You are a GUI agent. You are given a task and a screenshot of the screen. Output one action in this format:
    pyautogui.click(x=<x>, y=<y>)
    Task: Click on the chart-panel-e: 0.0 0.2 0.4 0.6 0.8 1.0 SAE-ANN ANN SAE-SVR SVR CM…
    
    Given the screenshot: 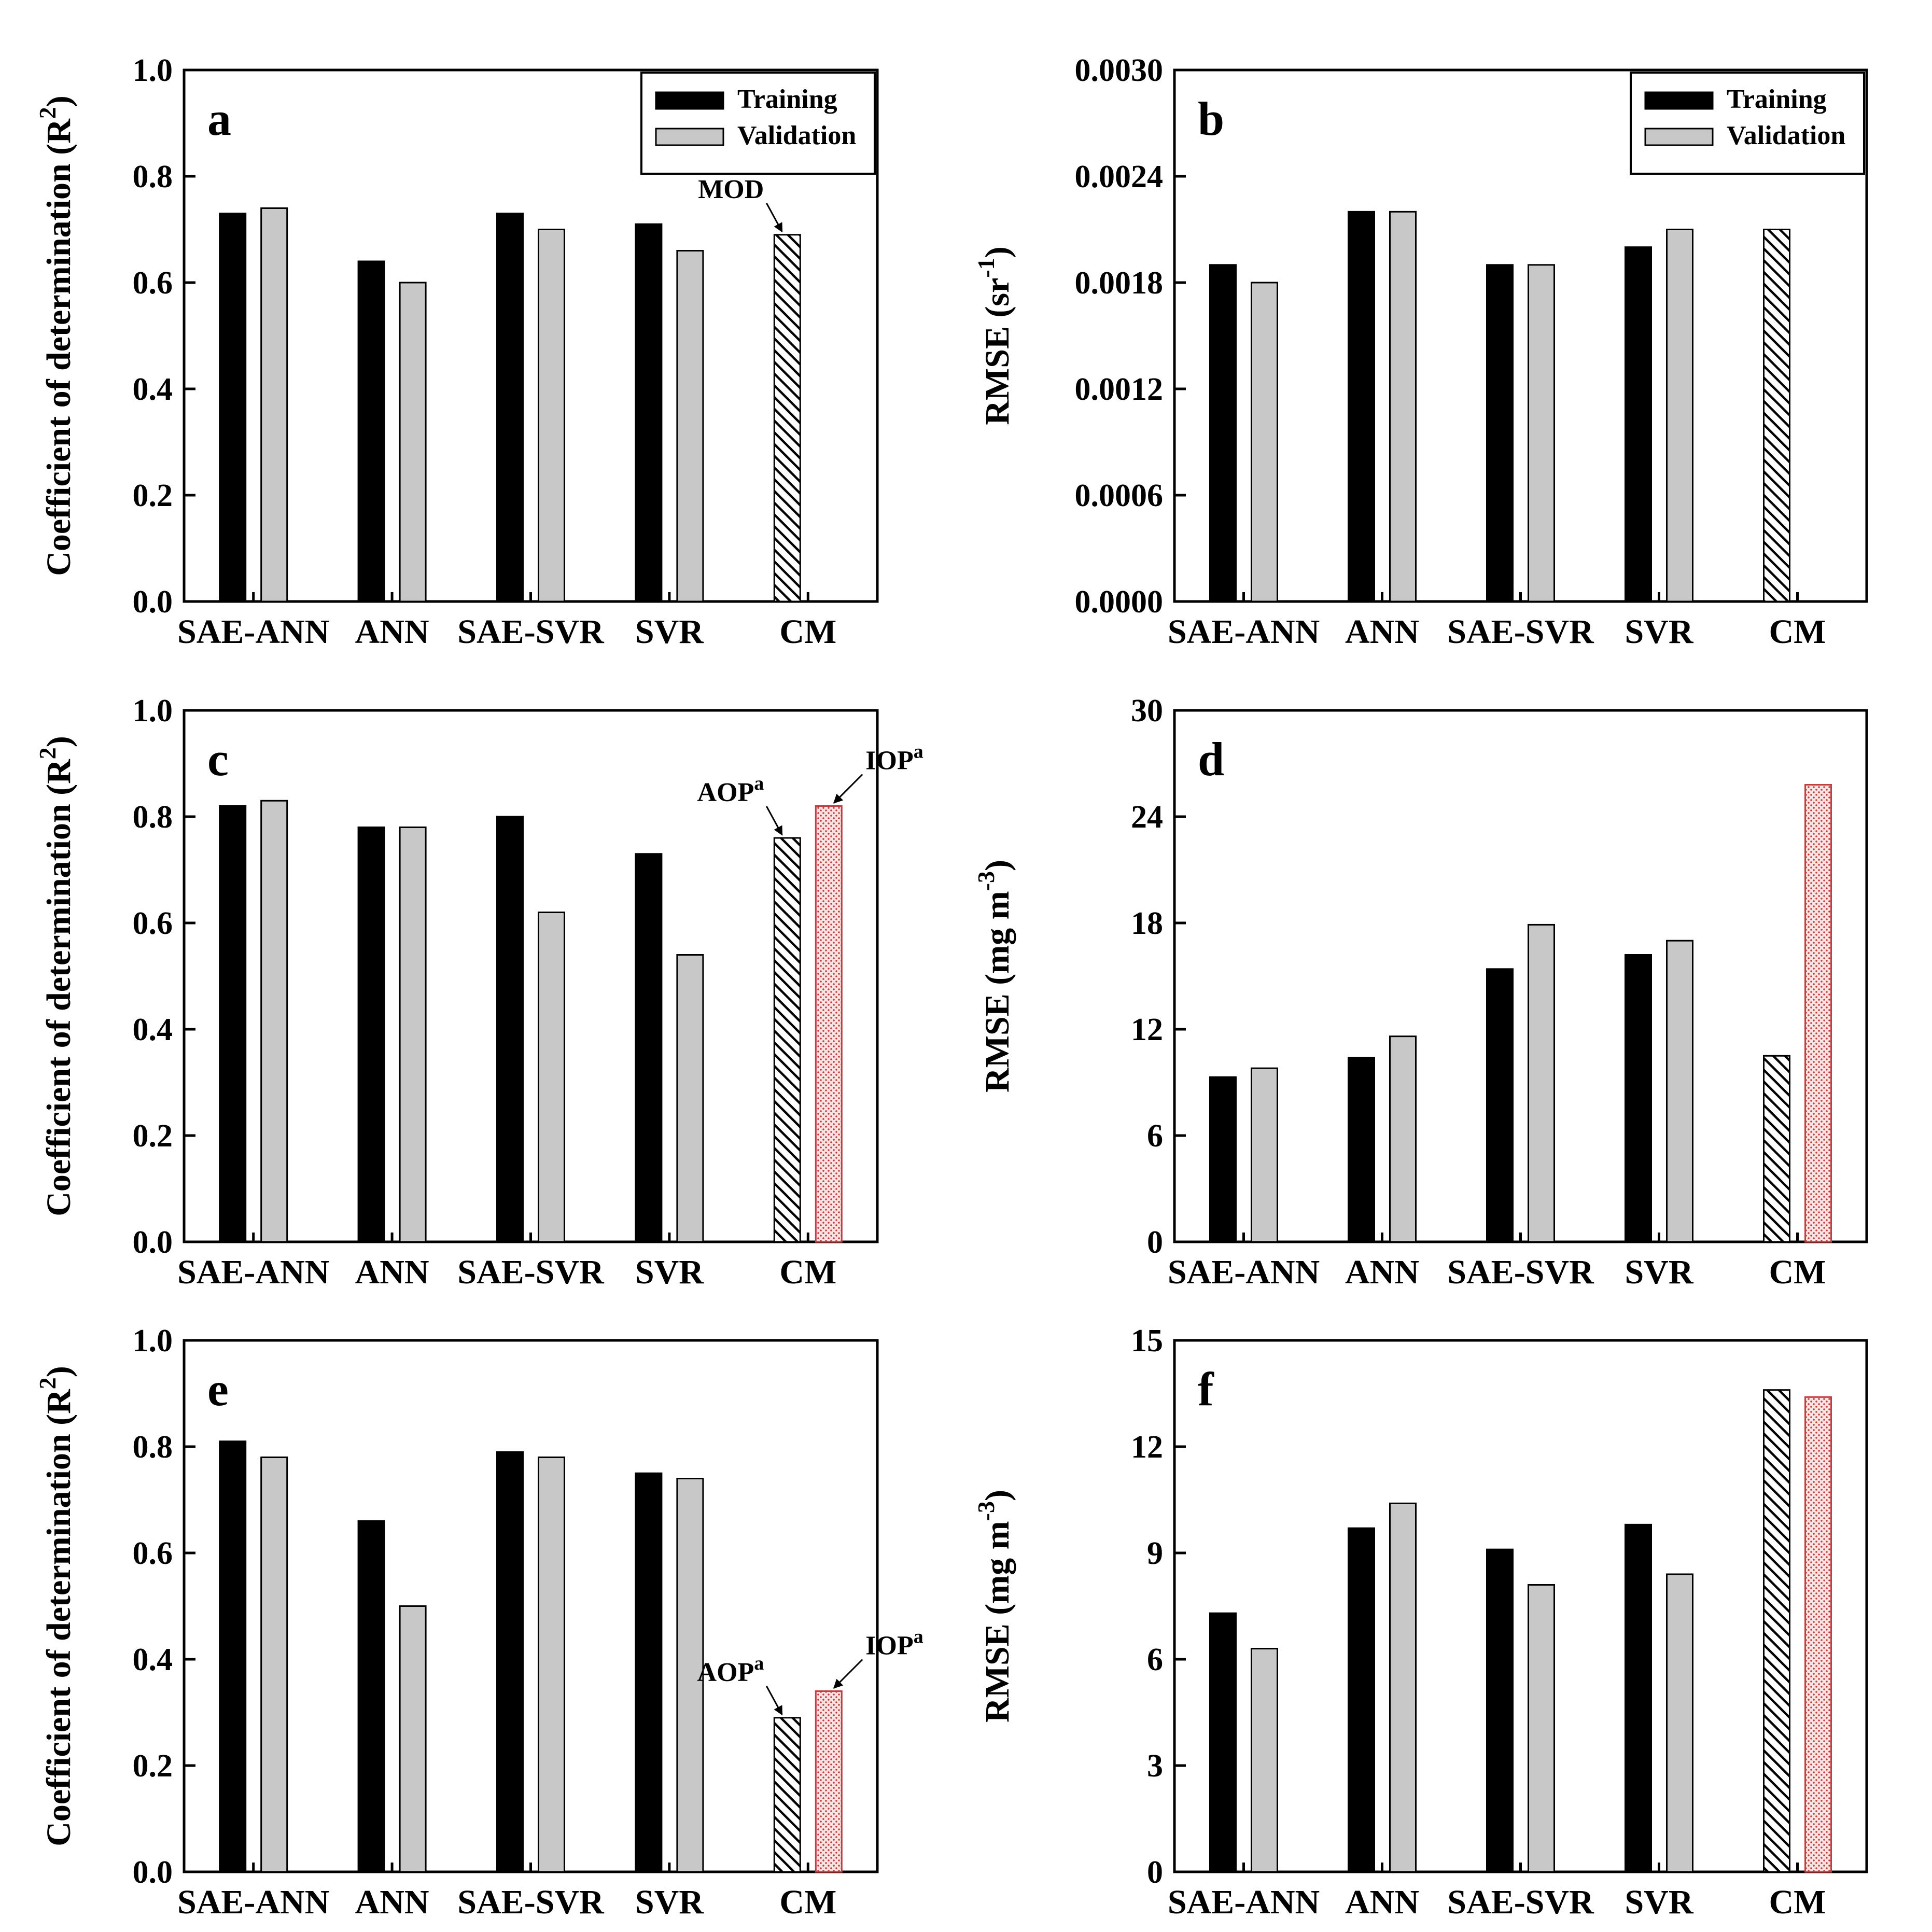 What is the action you would take?
    pyautogui.click(x=478, y=1622)
    